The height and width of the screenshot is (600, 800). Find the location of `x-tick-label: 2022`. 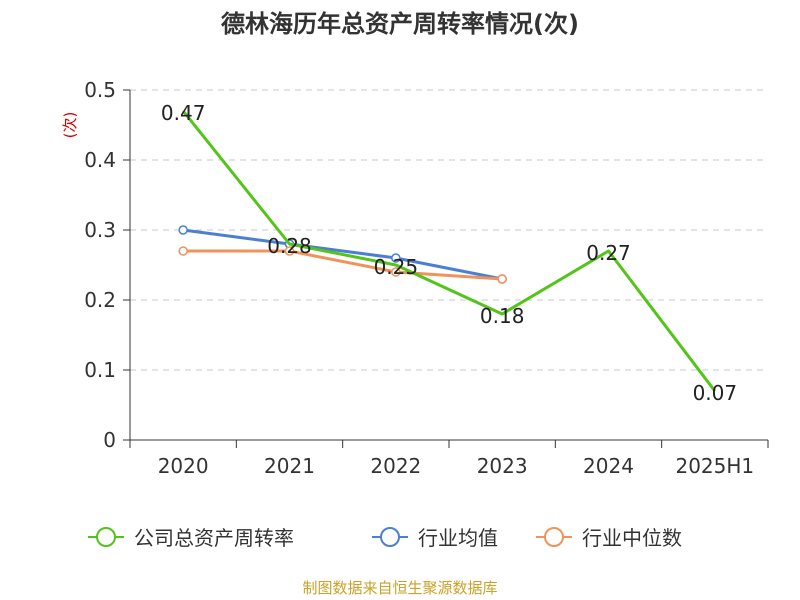

x-tick-label: 2022 is located at coordinates (395, 466).